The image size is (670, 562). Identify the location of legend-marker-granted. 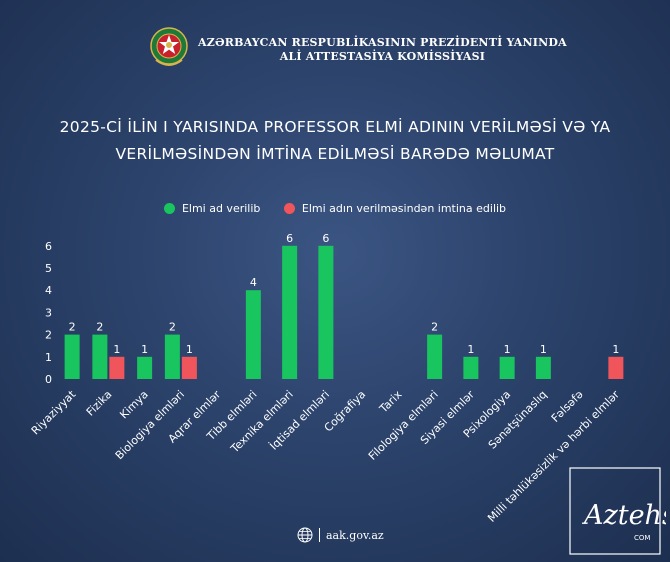
(169, 208).